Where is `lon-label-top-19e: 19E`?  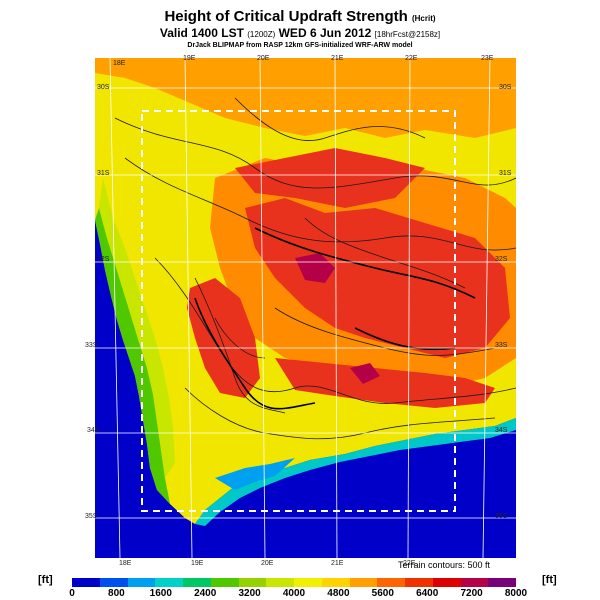 lon-label-top-19e: 19E is located at coordinates (189, 58).